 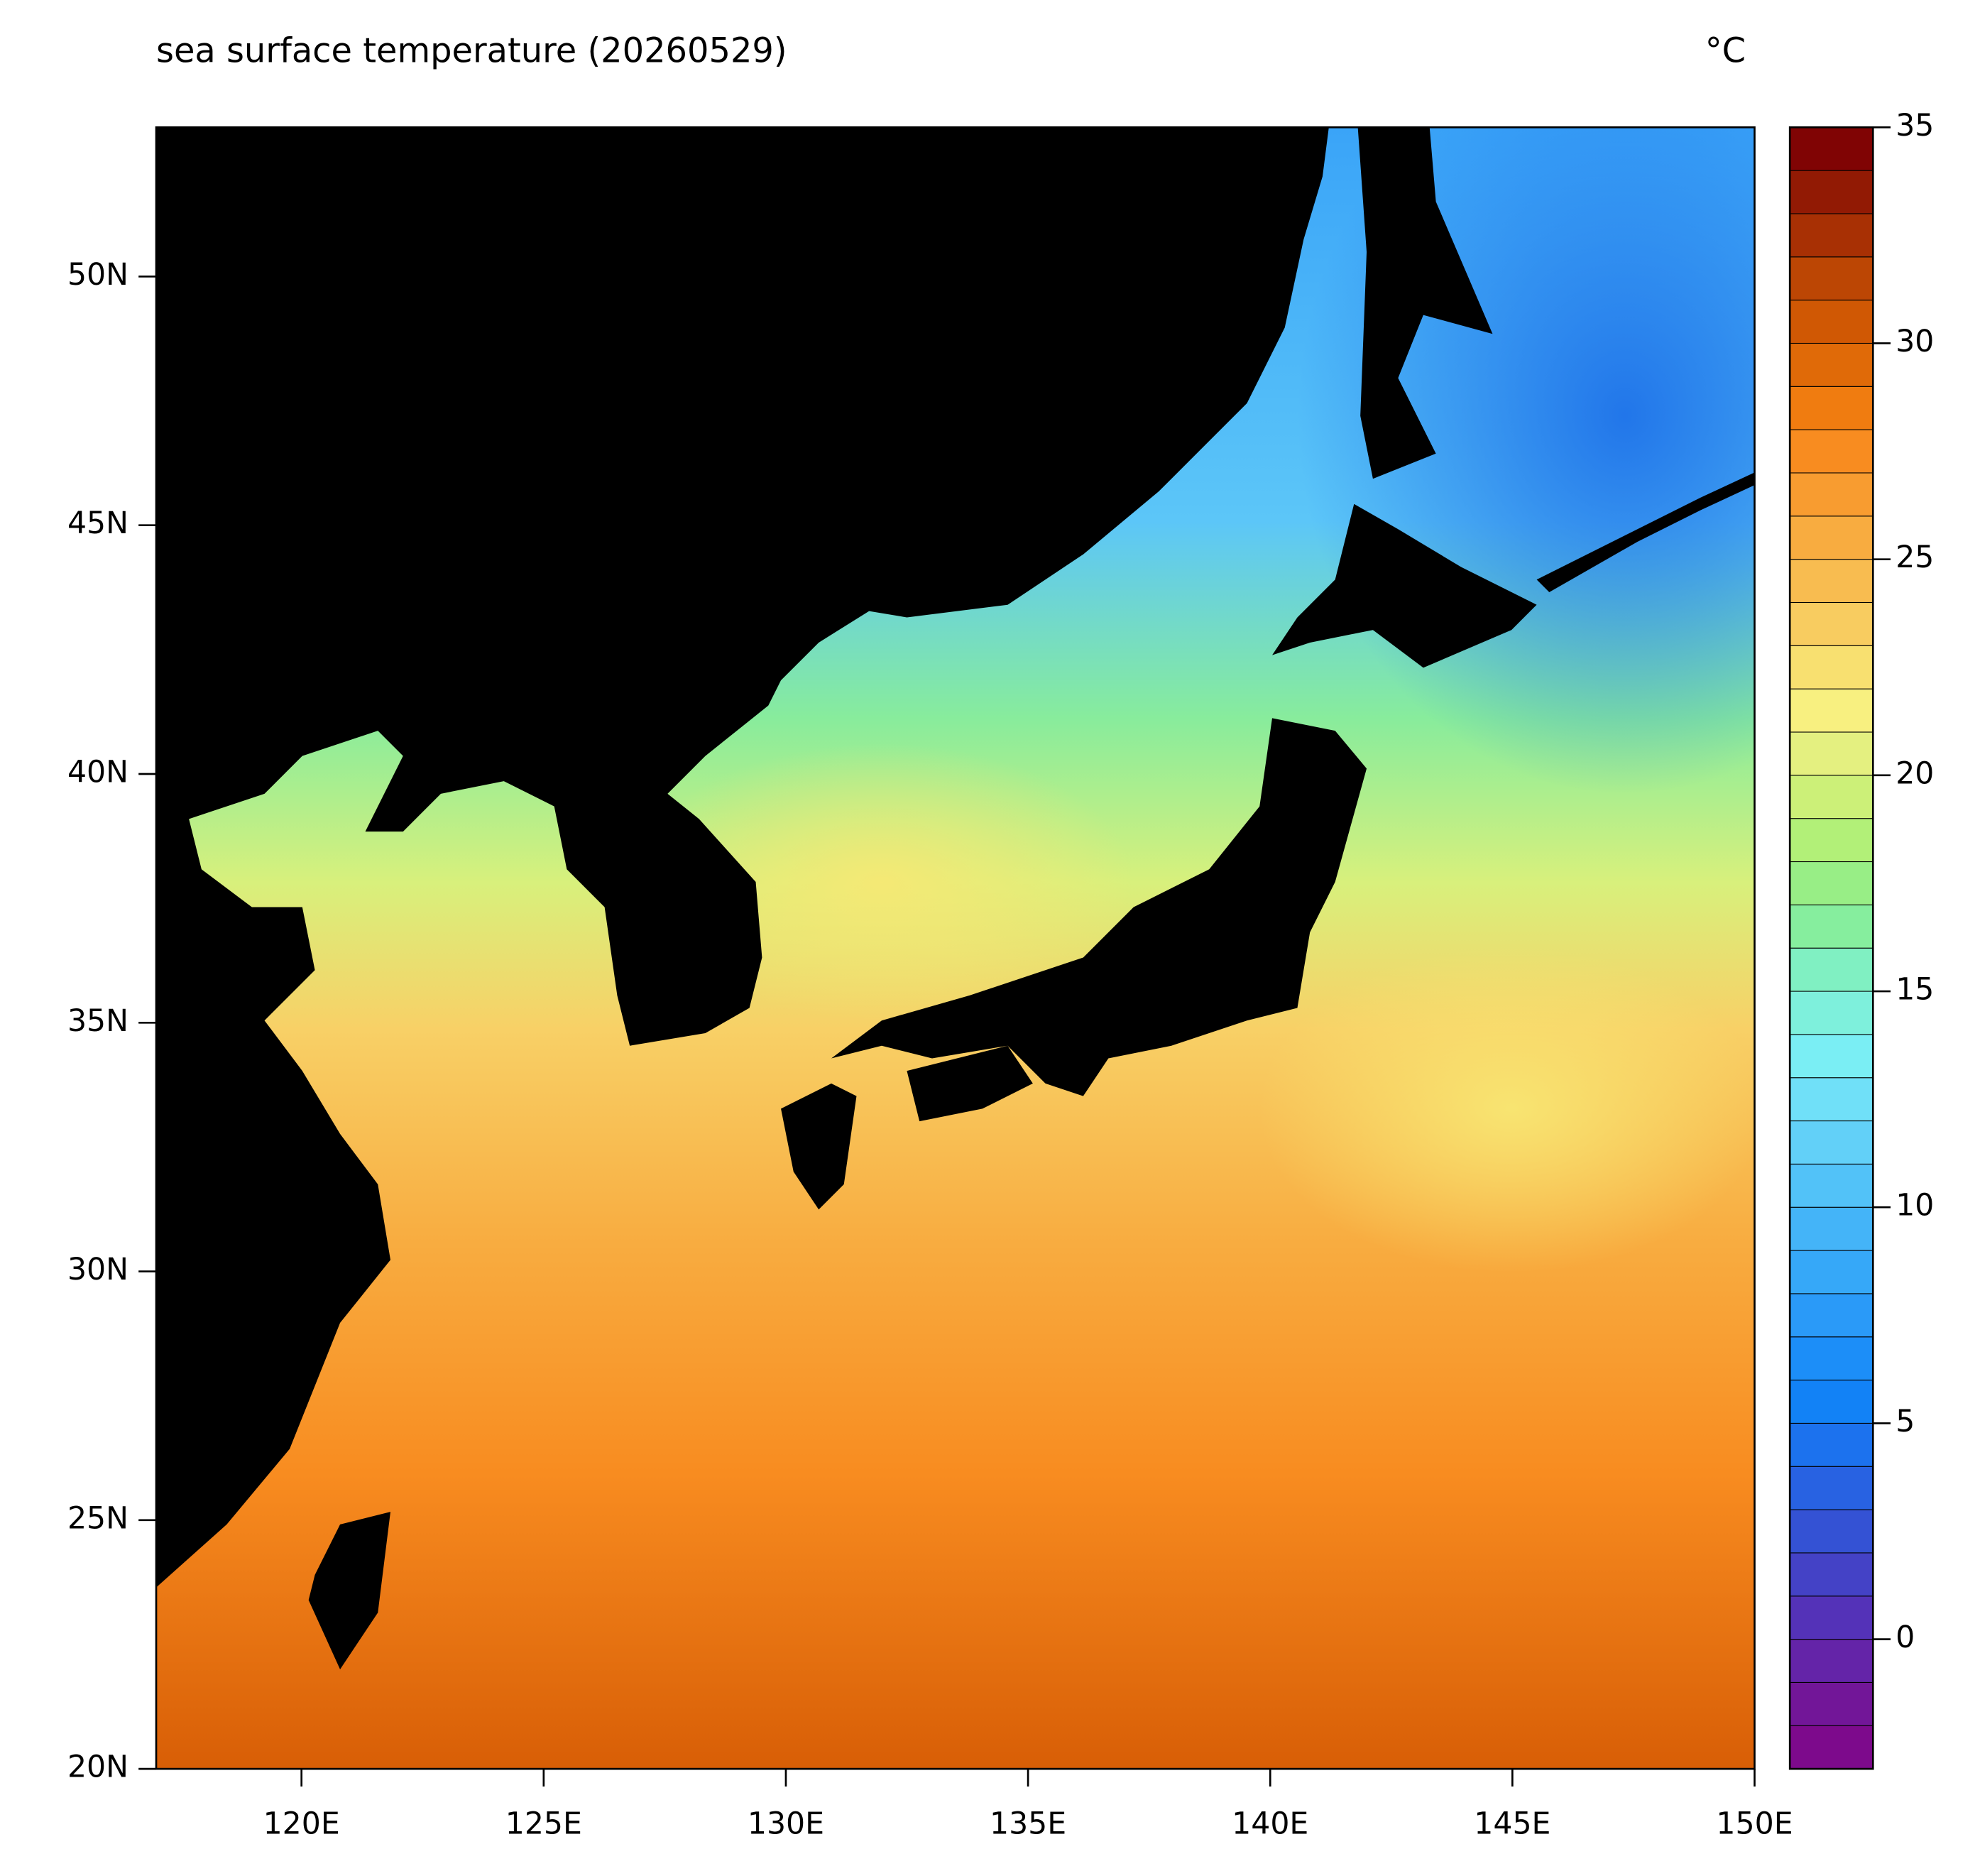 What do you see at coordinates (1755, 1824) in the screenshot?
I see `x-tick-label: 150E` at bounding box center [1755, 1824].